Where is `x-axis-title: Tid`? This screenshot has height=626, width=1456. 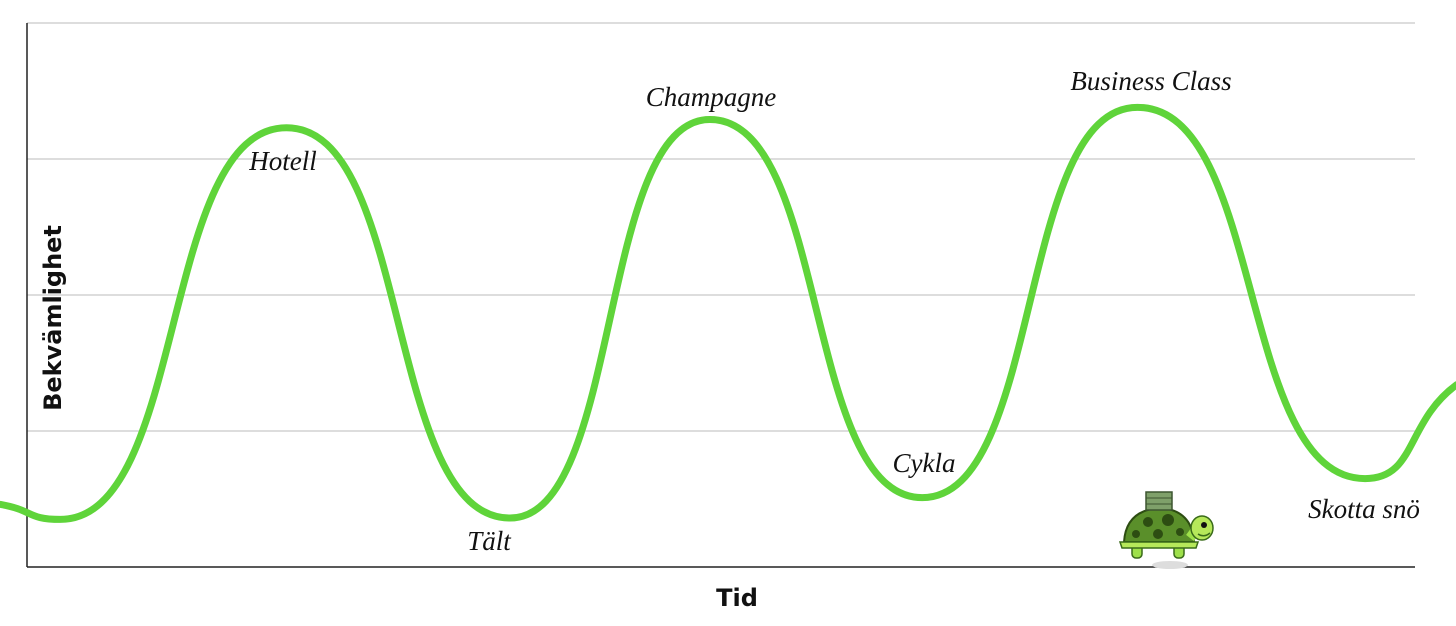
x-axis-title: Tid is located at coordinates (737, 598).